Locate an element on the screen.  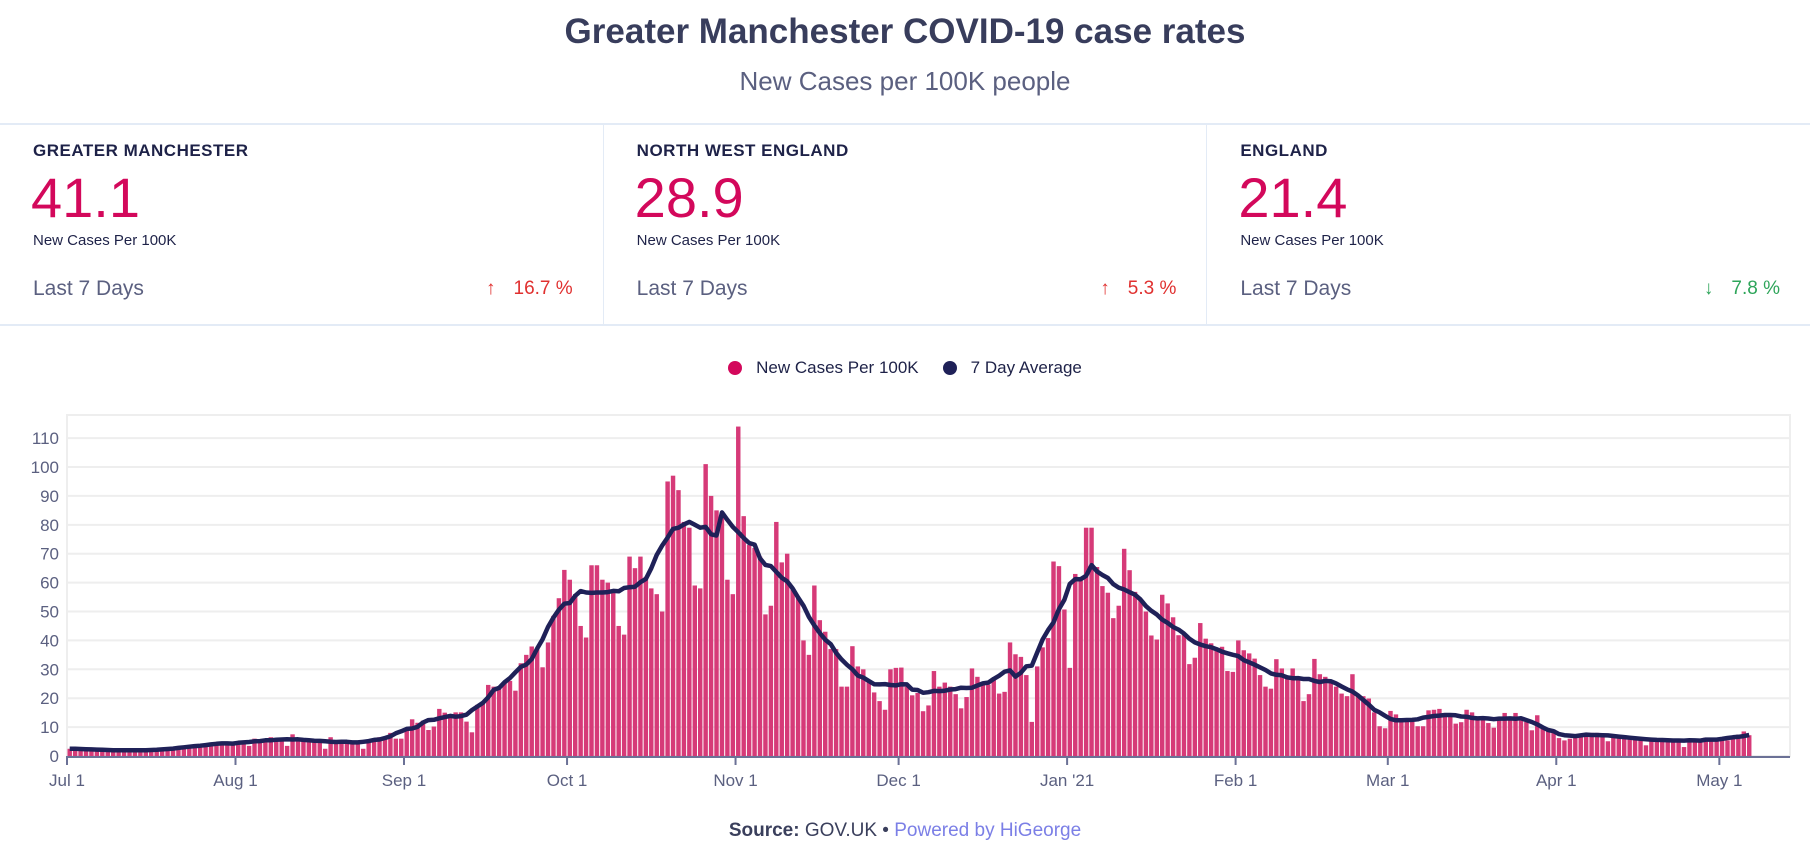
chart-legend: New Cases Per 100K 7 Day Average is located at coordinates (905, 368).